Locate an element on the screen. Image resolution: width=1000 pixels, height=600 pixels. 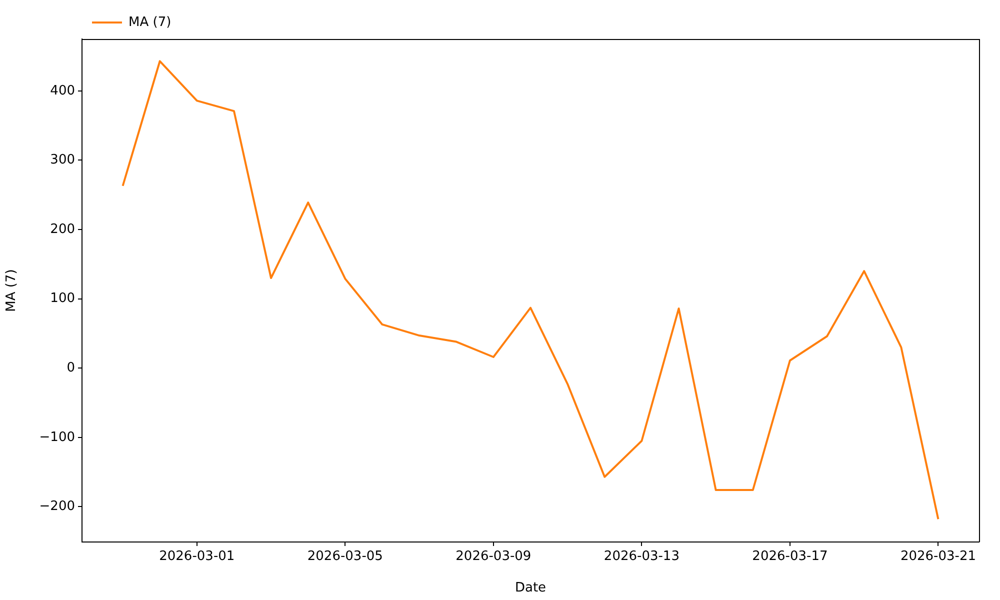
y-tick-label: −200 is located at coordinates (57, 506).